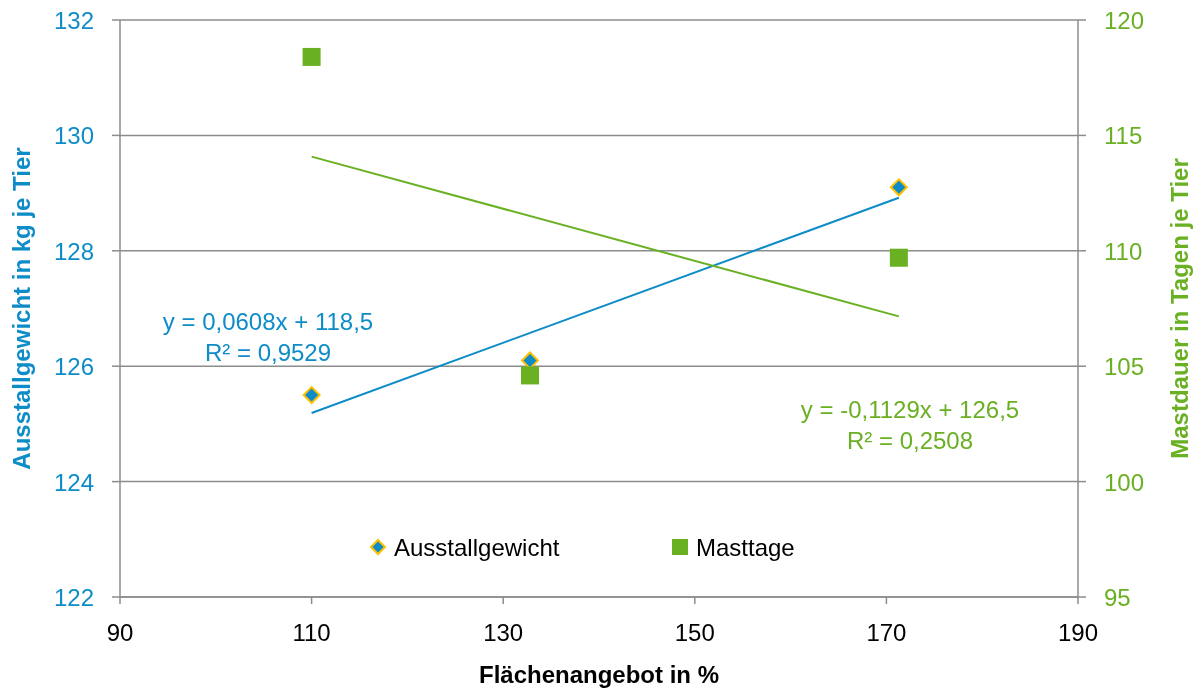 This screenshot has height=691, width=1201. Describe the element at coordinates (268, 337) in the screenshot. I see `annotation: y = 0,0608x + 118,5 R² = 0,9529` at that location.